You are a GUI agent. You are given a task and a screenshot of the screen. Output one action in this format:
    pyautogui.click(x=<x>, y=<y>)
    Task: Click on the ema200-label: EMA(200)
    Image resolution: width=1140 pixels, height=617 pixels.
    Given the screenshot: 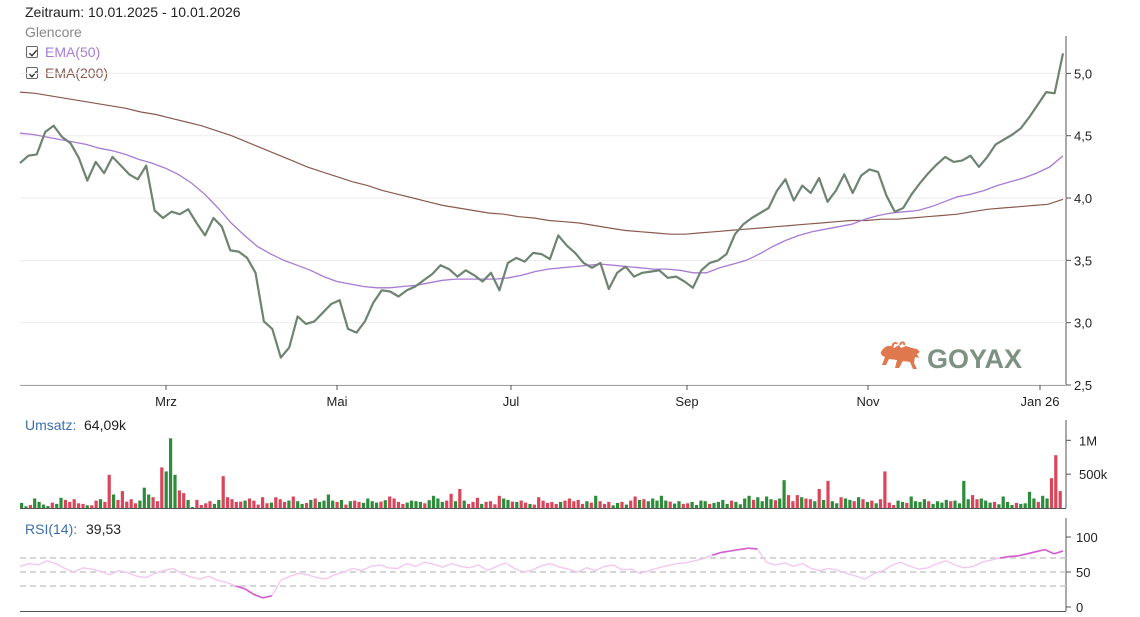 What is the action you would take?
    pyautogui.click(x=77, y=73)
    